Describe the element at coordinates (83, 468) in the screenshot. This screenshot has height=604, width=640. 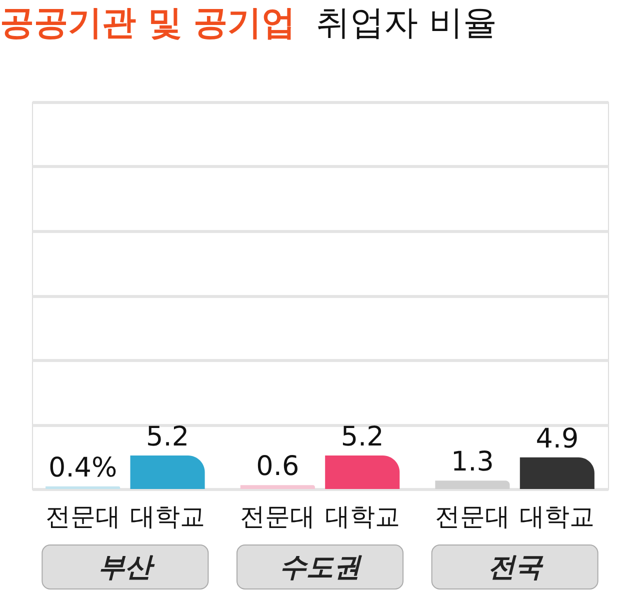
I see `data-label: 0.4%` at that location.